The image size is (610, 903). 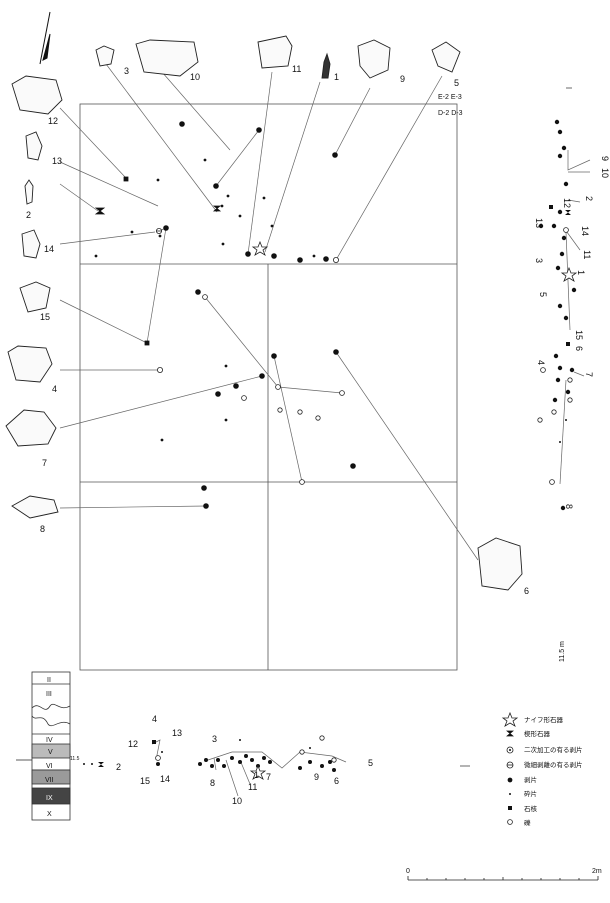 I want to click on label-artifact-4: 4, so click(x=54, y=389).